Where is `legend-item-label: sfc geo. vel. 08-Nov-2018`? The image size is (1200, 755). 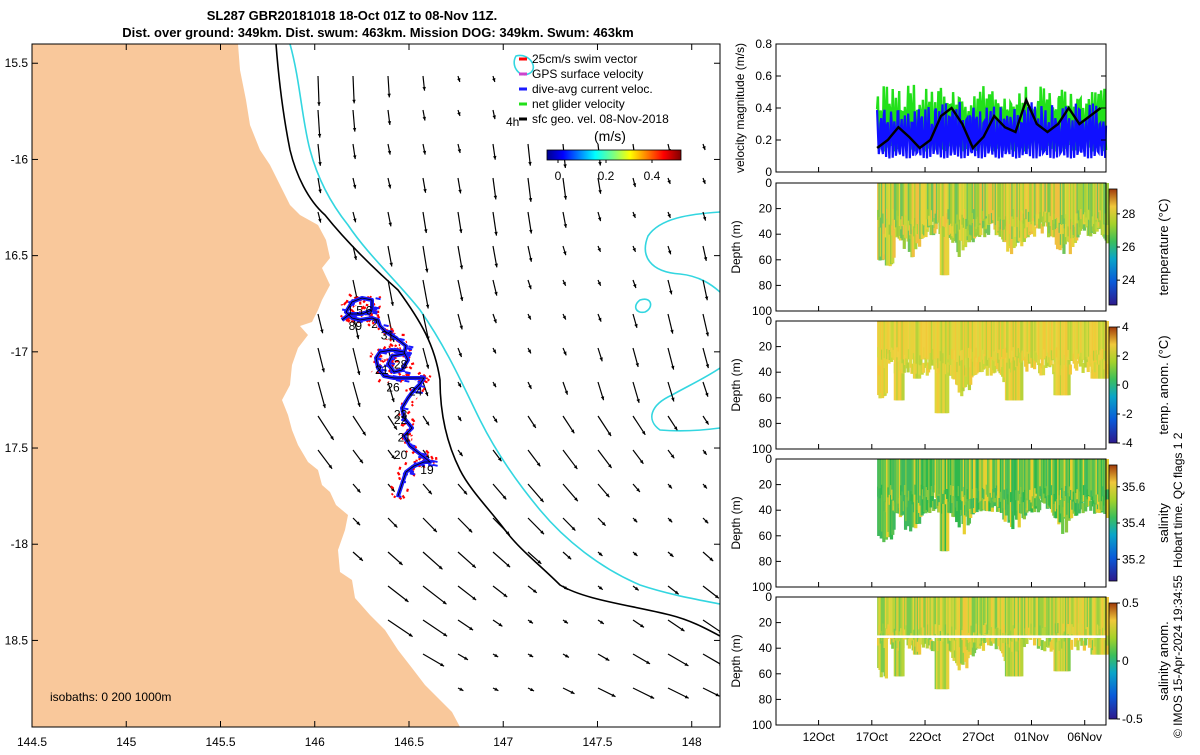 legend-item-label: sfc geo. vel. 08-Nov-2018 is located at coordinates (600, 119).